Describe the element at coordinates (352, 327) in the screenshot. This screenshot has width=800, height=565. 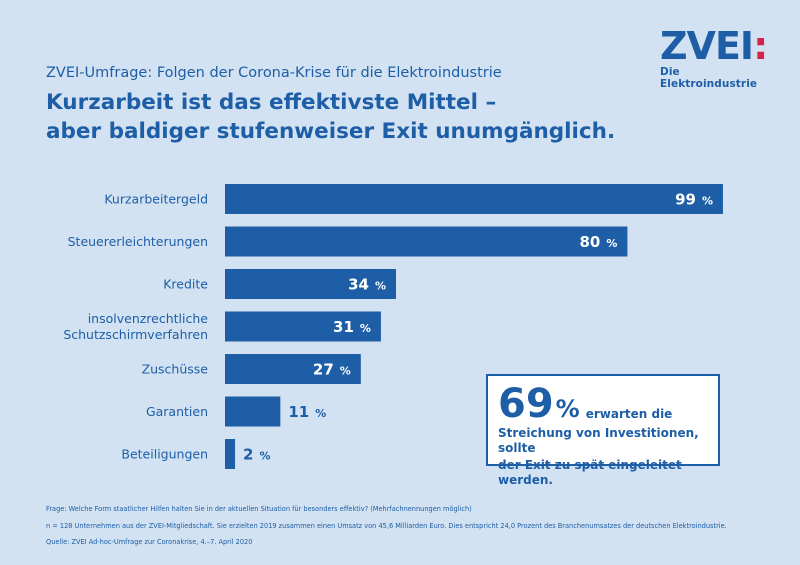
I see `value-label-3: 31%` at that location.